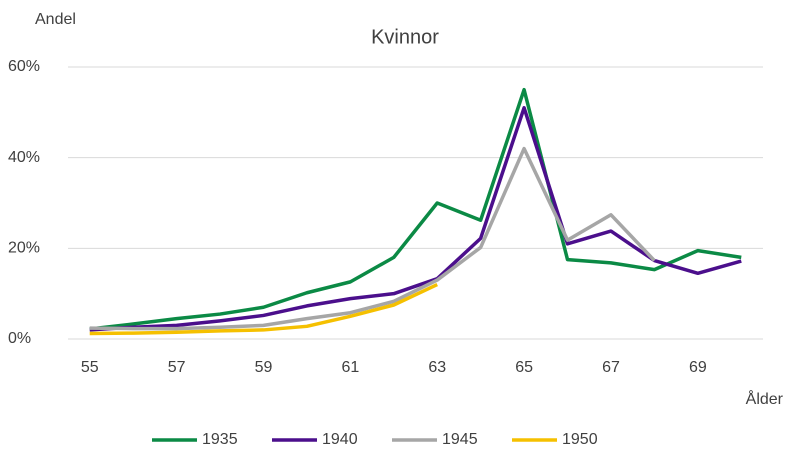  What do you see at coordinates (24, 157) in the screenshot?
I see `y-tick-label: 40%` at bounding box center [24, 157].